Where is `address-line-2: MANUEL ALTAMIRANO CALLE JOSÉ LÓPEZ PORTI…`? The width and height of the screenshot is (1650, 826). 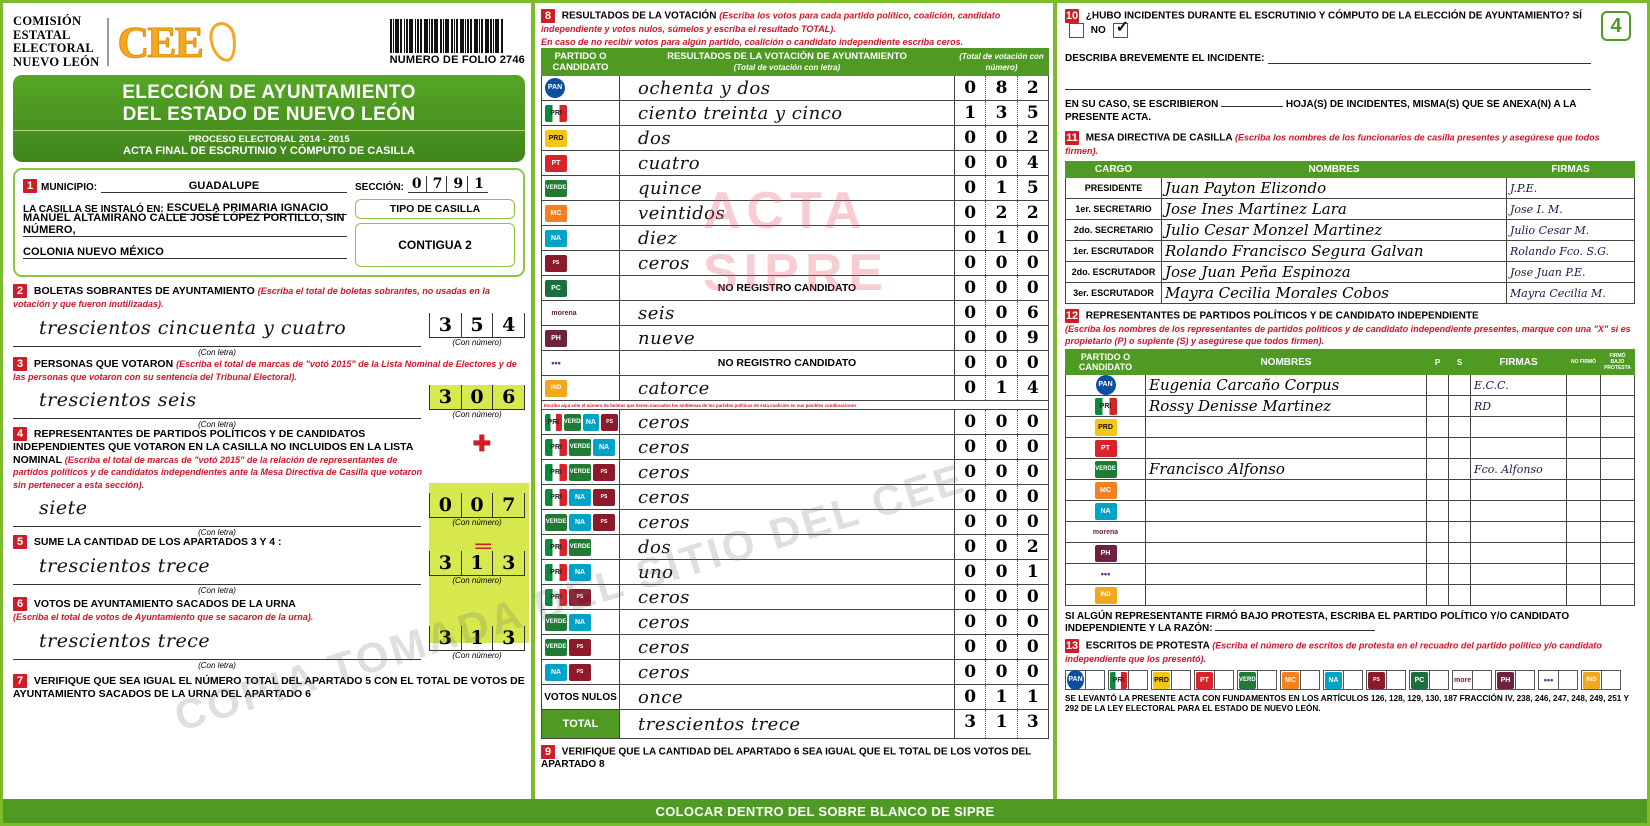 address-line-2: MANUEL ALTAMIRANO CALLE JOSÉ LÓPEZ PORTI… is located at coordinates (184, 224).